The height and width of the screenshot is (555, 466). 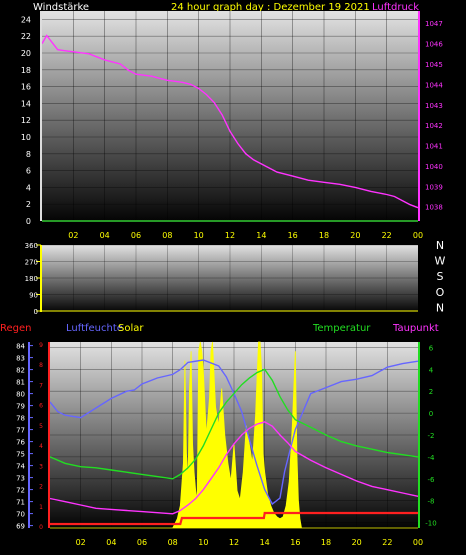 I want to click on temperature-tick-label: -8, so click(x=431, y=502).